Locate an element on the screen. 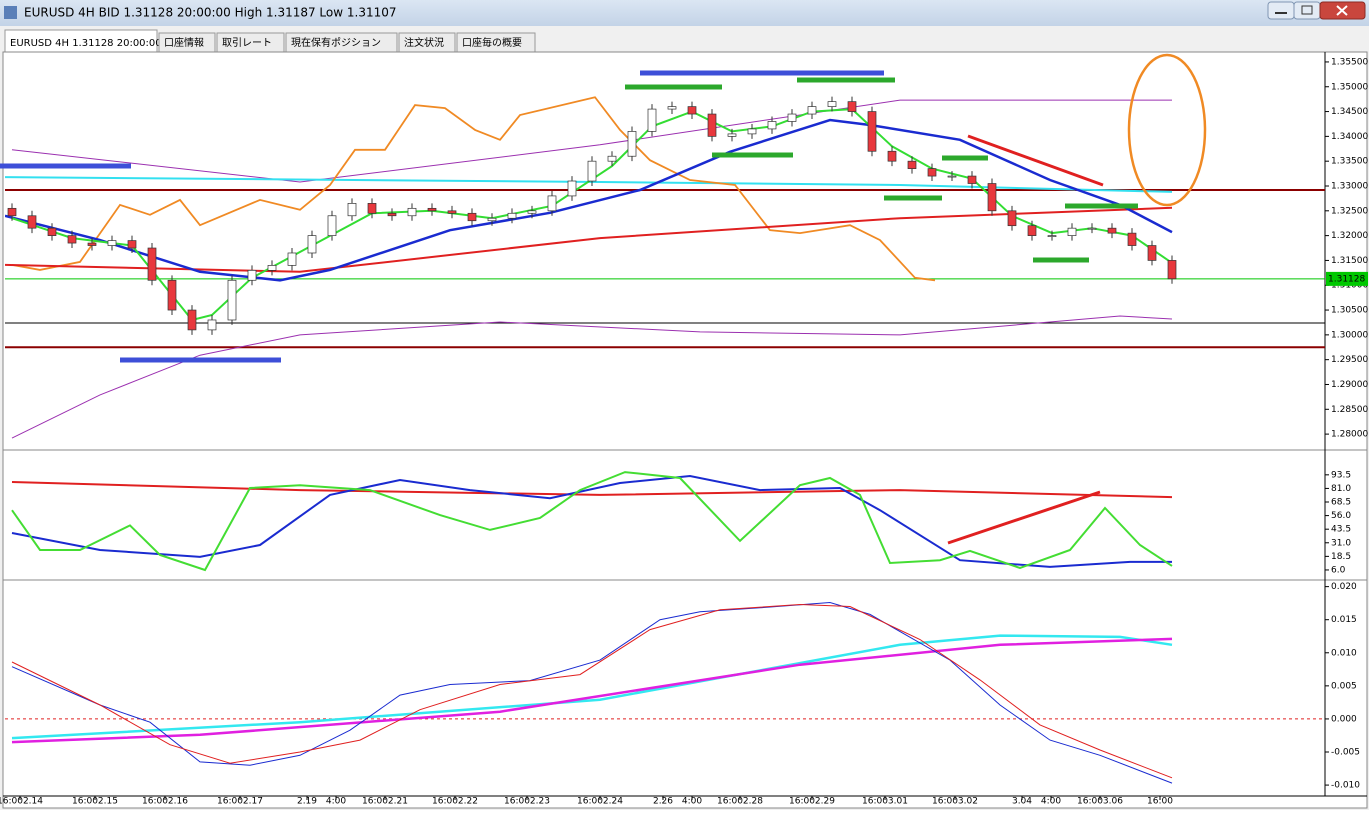  x-tick-label: 16:002.23 is located at coordinates (527, 802).